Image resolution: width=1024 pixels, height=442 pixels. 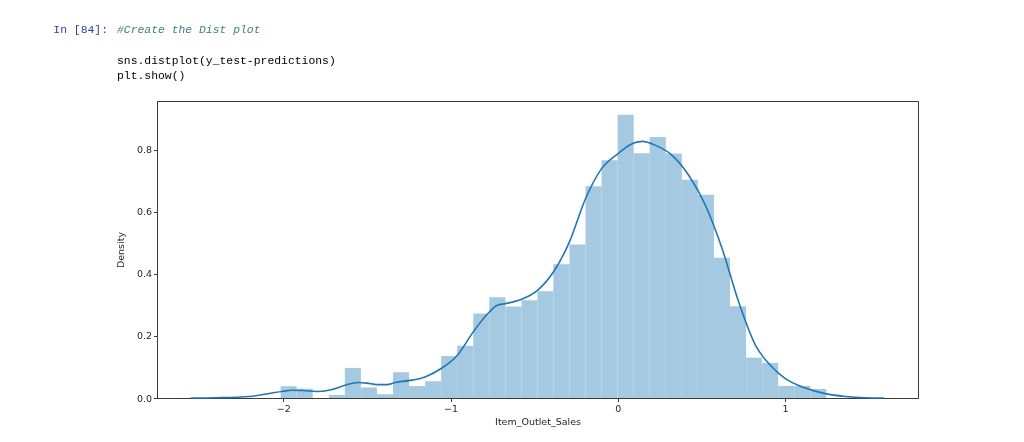 I want to click on text: #Create the Dist plot, so click(x=189, y=30).